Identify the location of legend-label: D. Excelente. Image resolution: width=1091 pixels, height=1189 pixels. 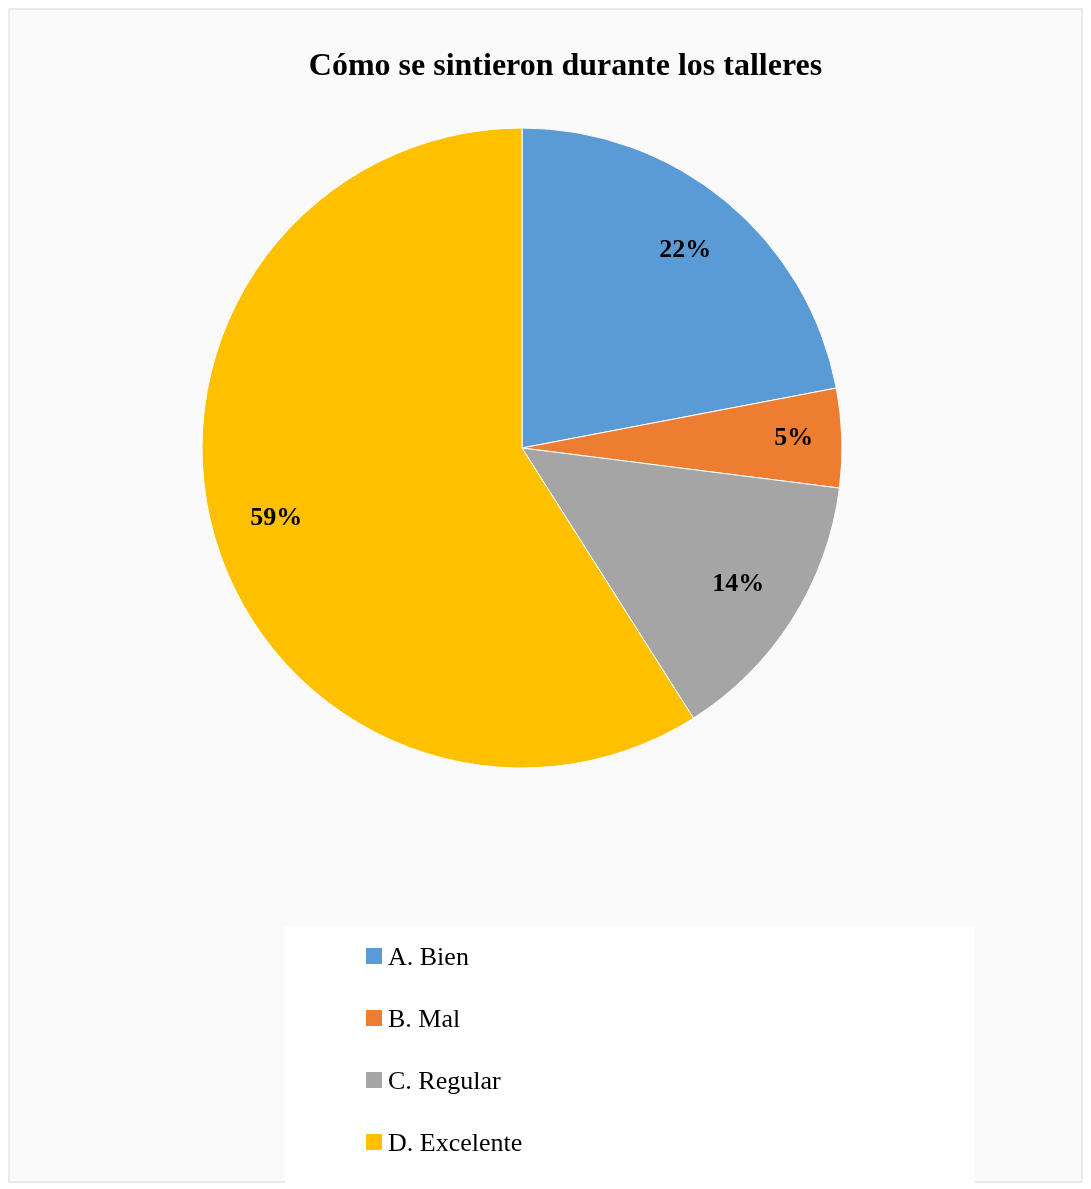
(455, 1142).